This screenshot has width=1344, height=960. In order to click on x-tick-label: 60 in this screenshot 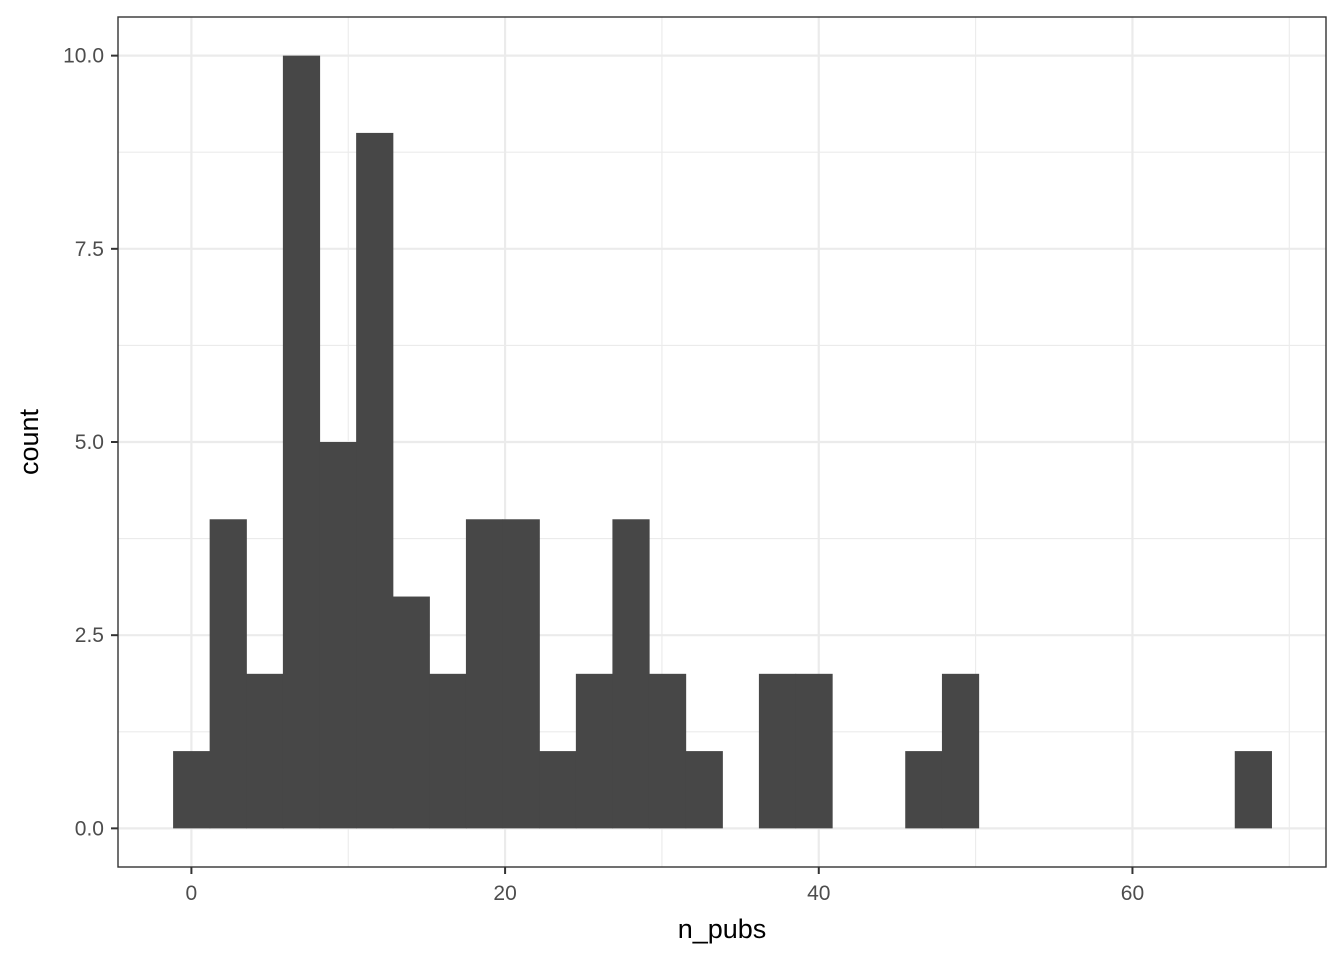, I will do `click(1132, 893)`.